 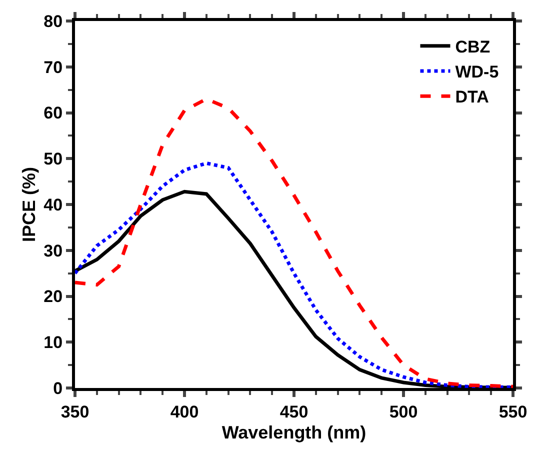 What do you see at coordinates (58, 388) in the screenshot?
I see `y-tick-label: 0` at bounding box center [58, 388].